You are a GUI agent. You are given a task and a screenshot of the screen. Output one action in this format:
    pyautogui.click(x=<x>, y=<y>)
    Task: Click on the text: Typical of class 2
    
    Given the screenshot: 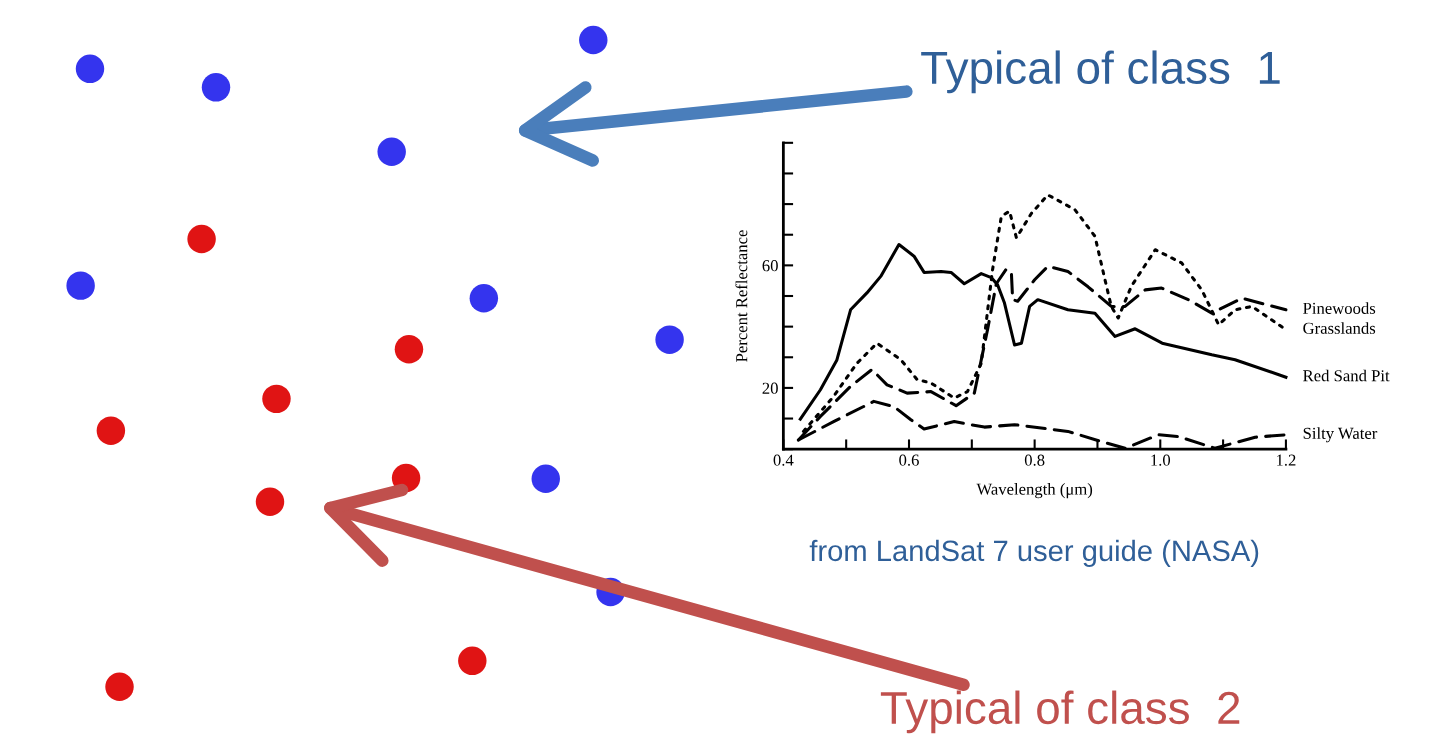 What is the action you would take?
    pyautogui.click(x=1060, y=712)
    